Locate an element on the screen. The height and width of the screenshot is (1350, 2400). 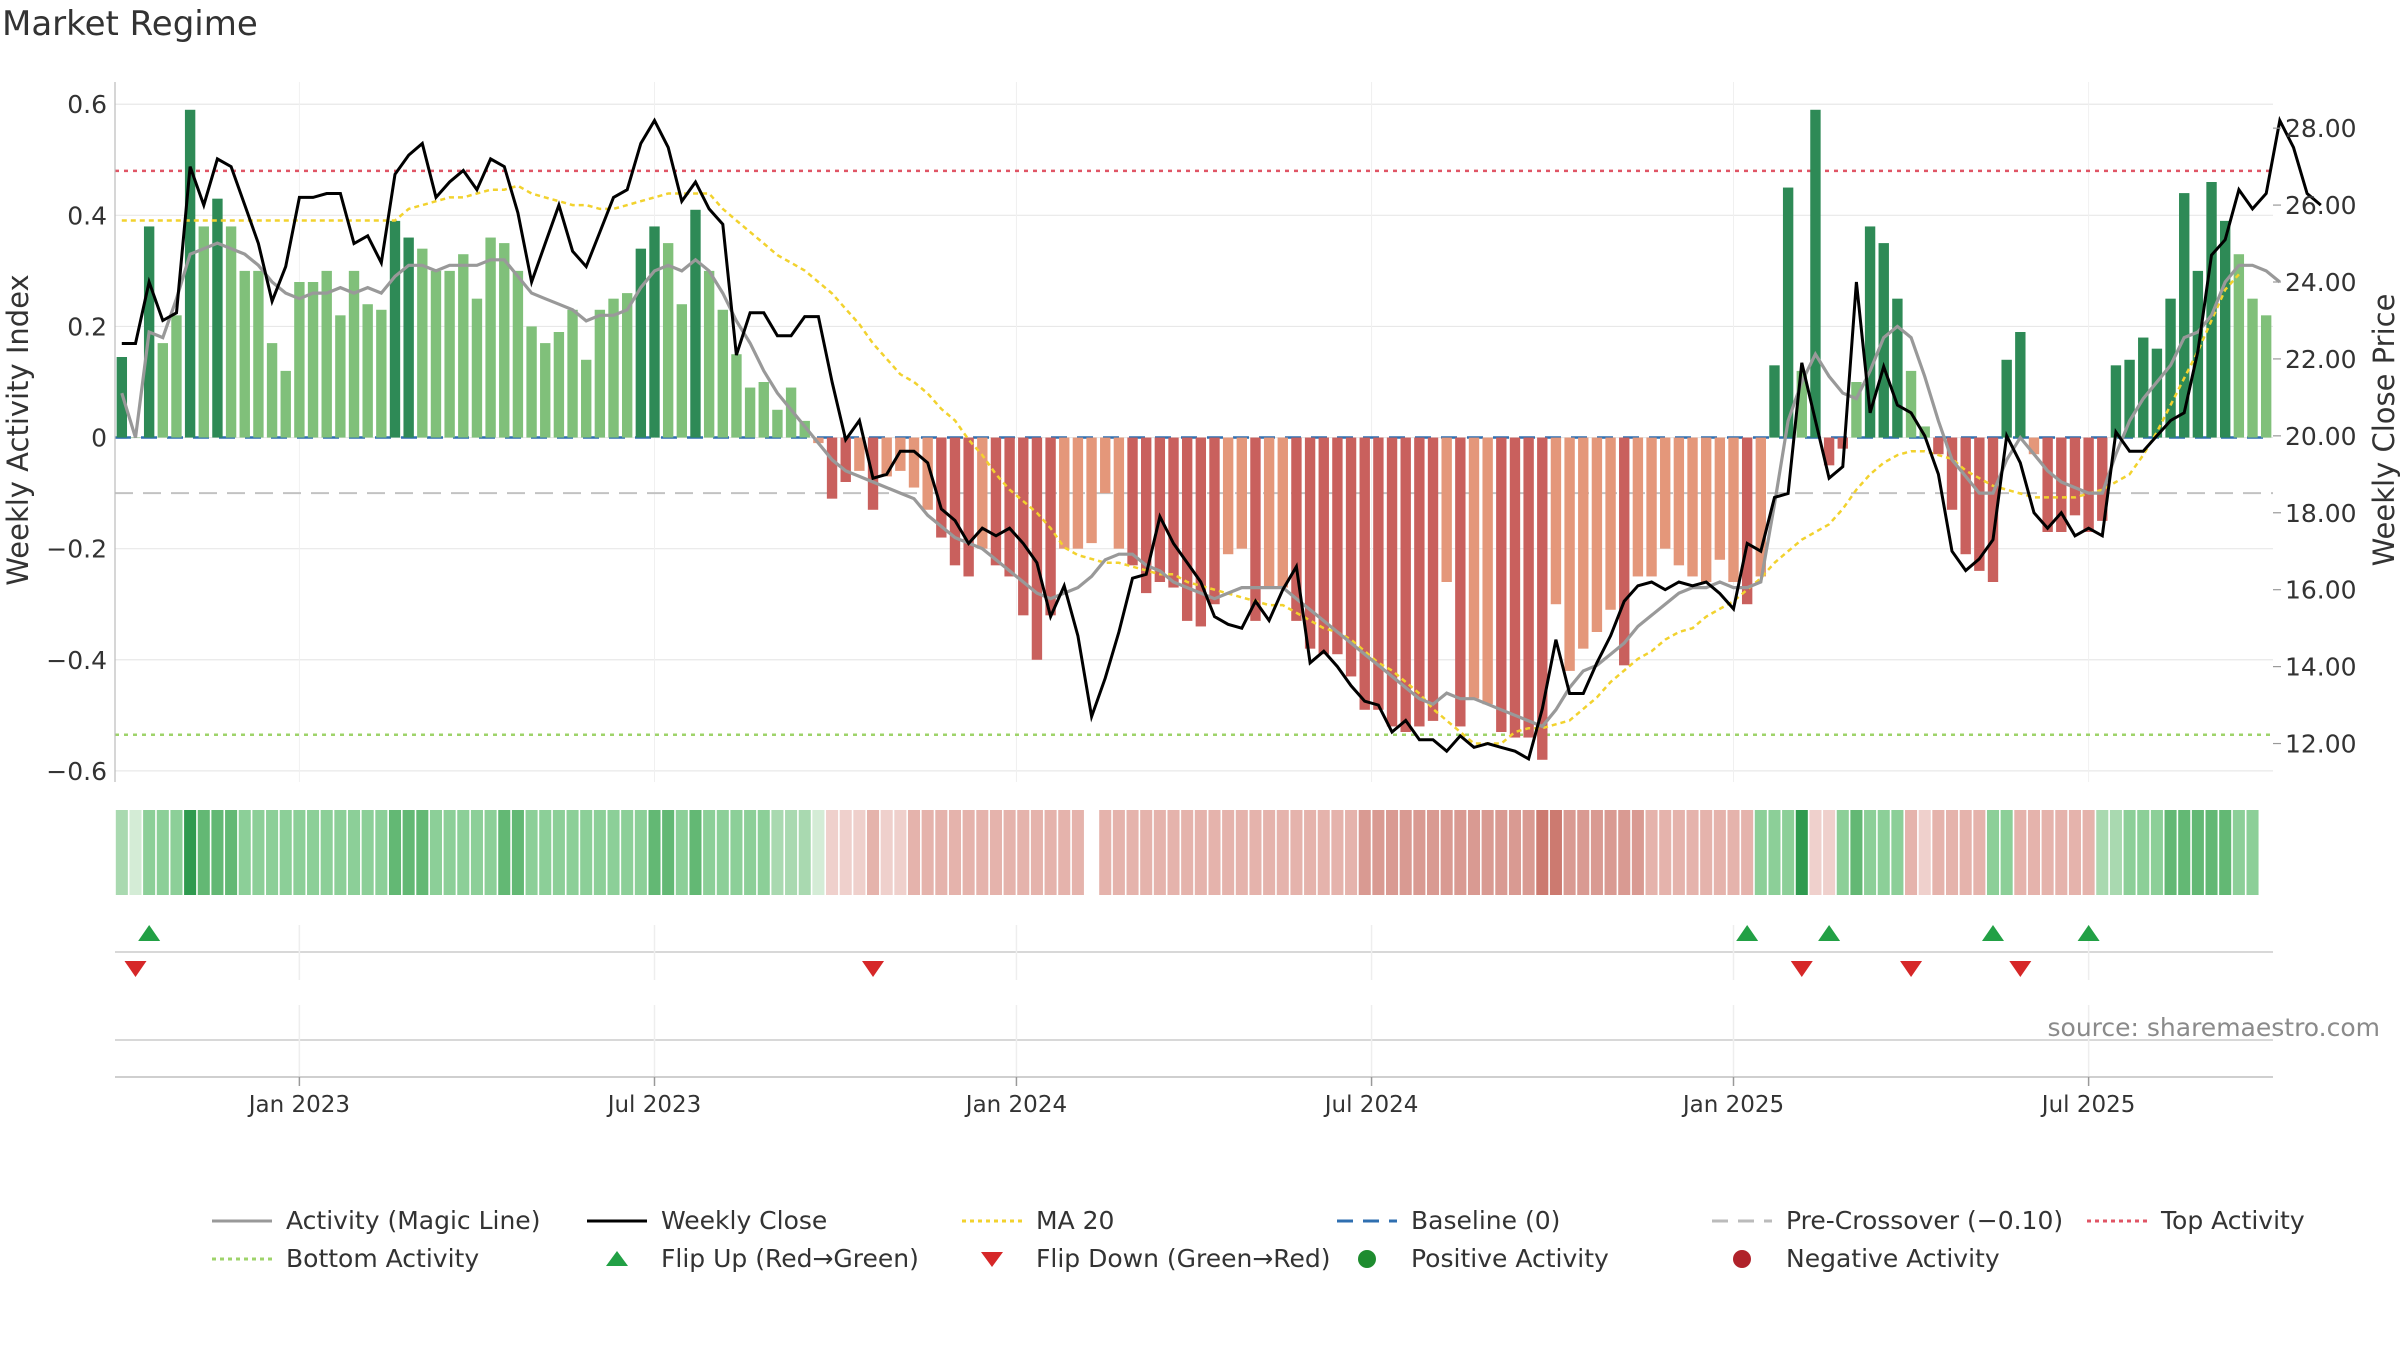
legend-item: Positive Activity is located at coordinates (1472, 1258).